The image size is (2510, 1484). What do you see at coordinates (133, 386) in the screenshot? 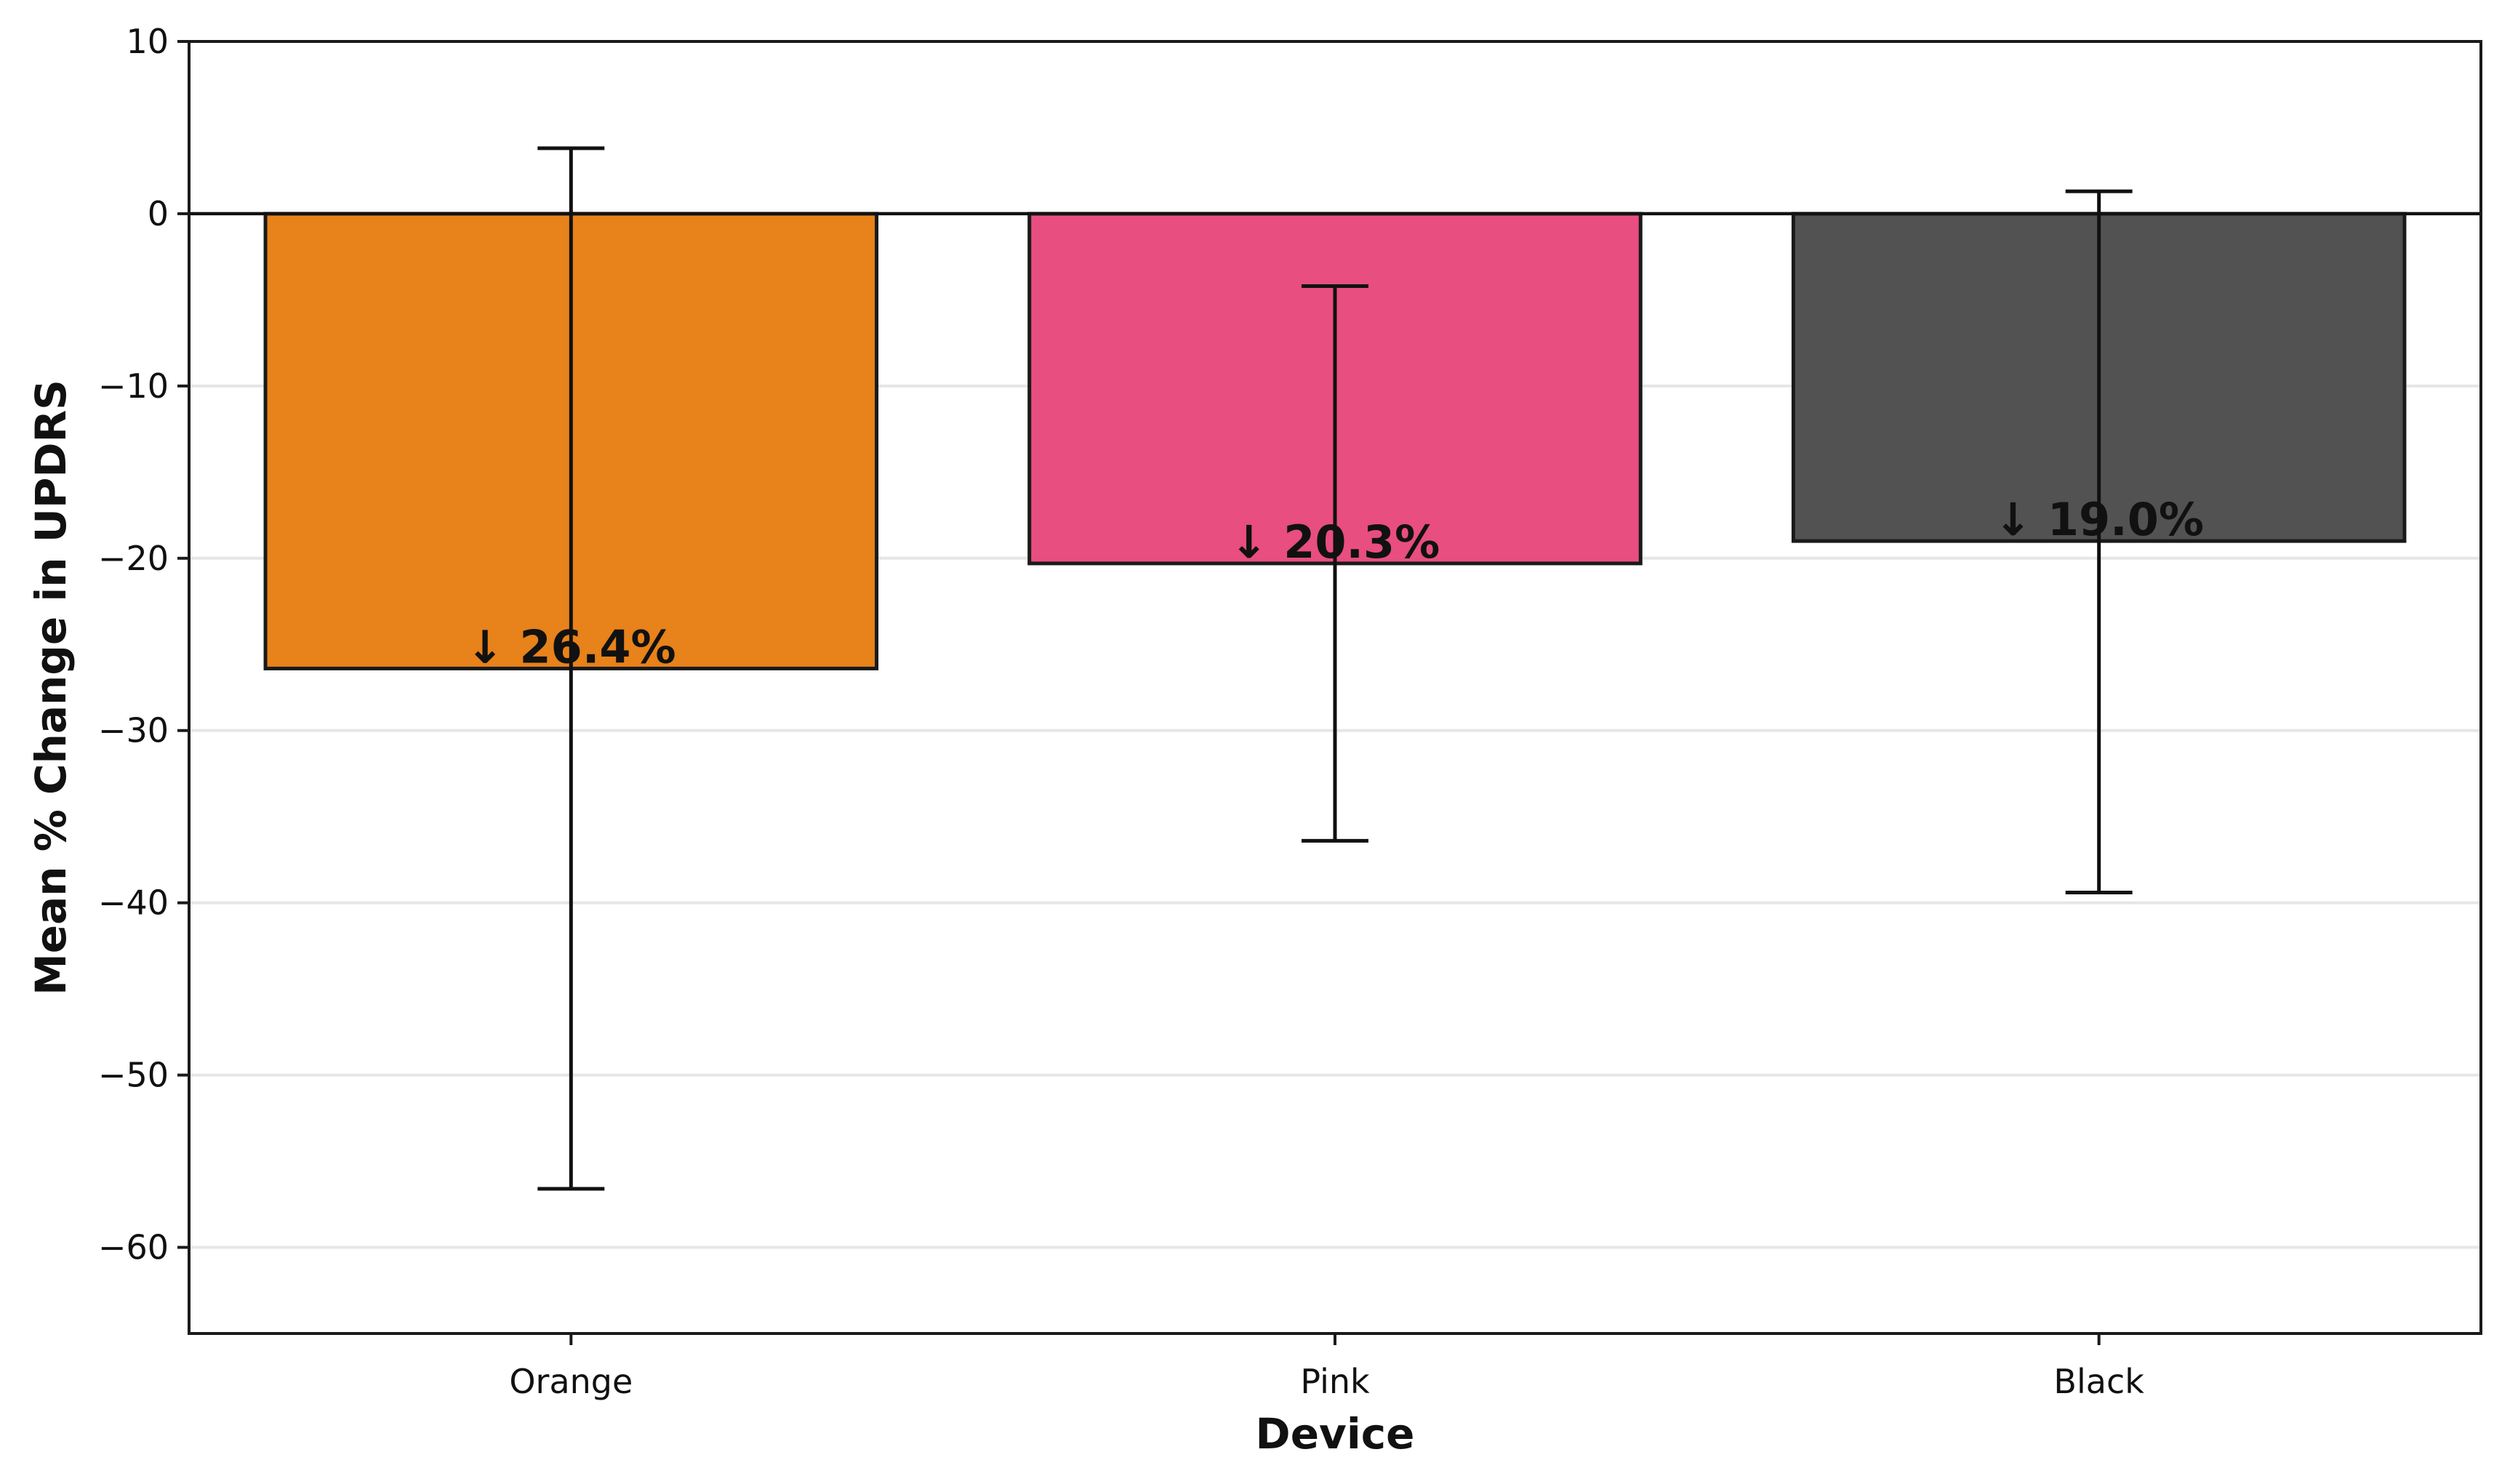
I see `y-tick-label: −10` at bounding box center [133, 386].